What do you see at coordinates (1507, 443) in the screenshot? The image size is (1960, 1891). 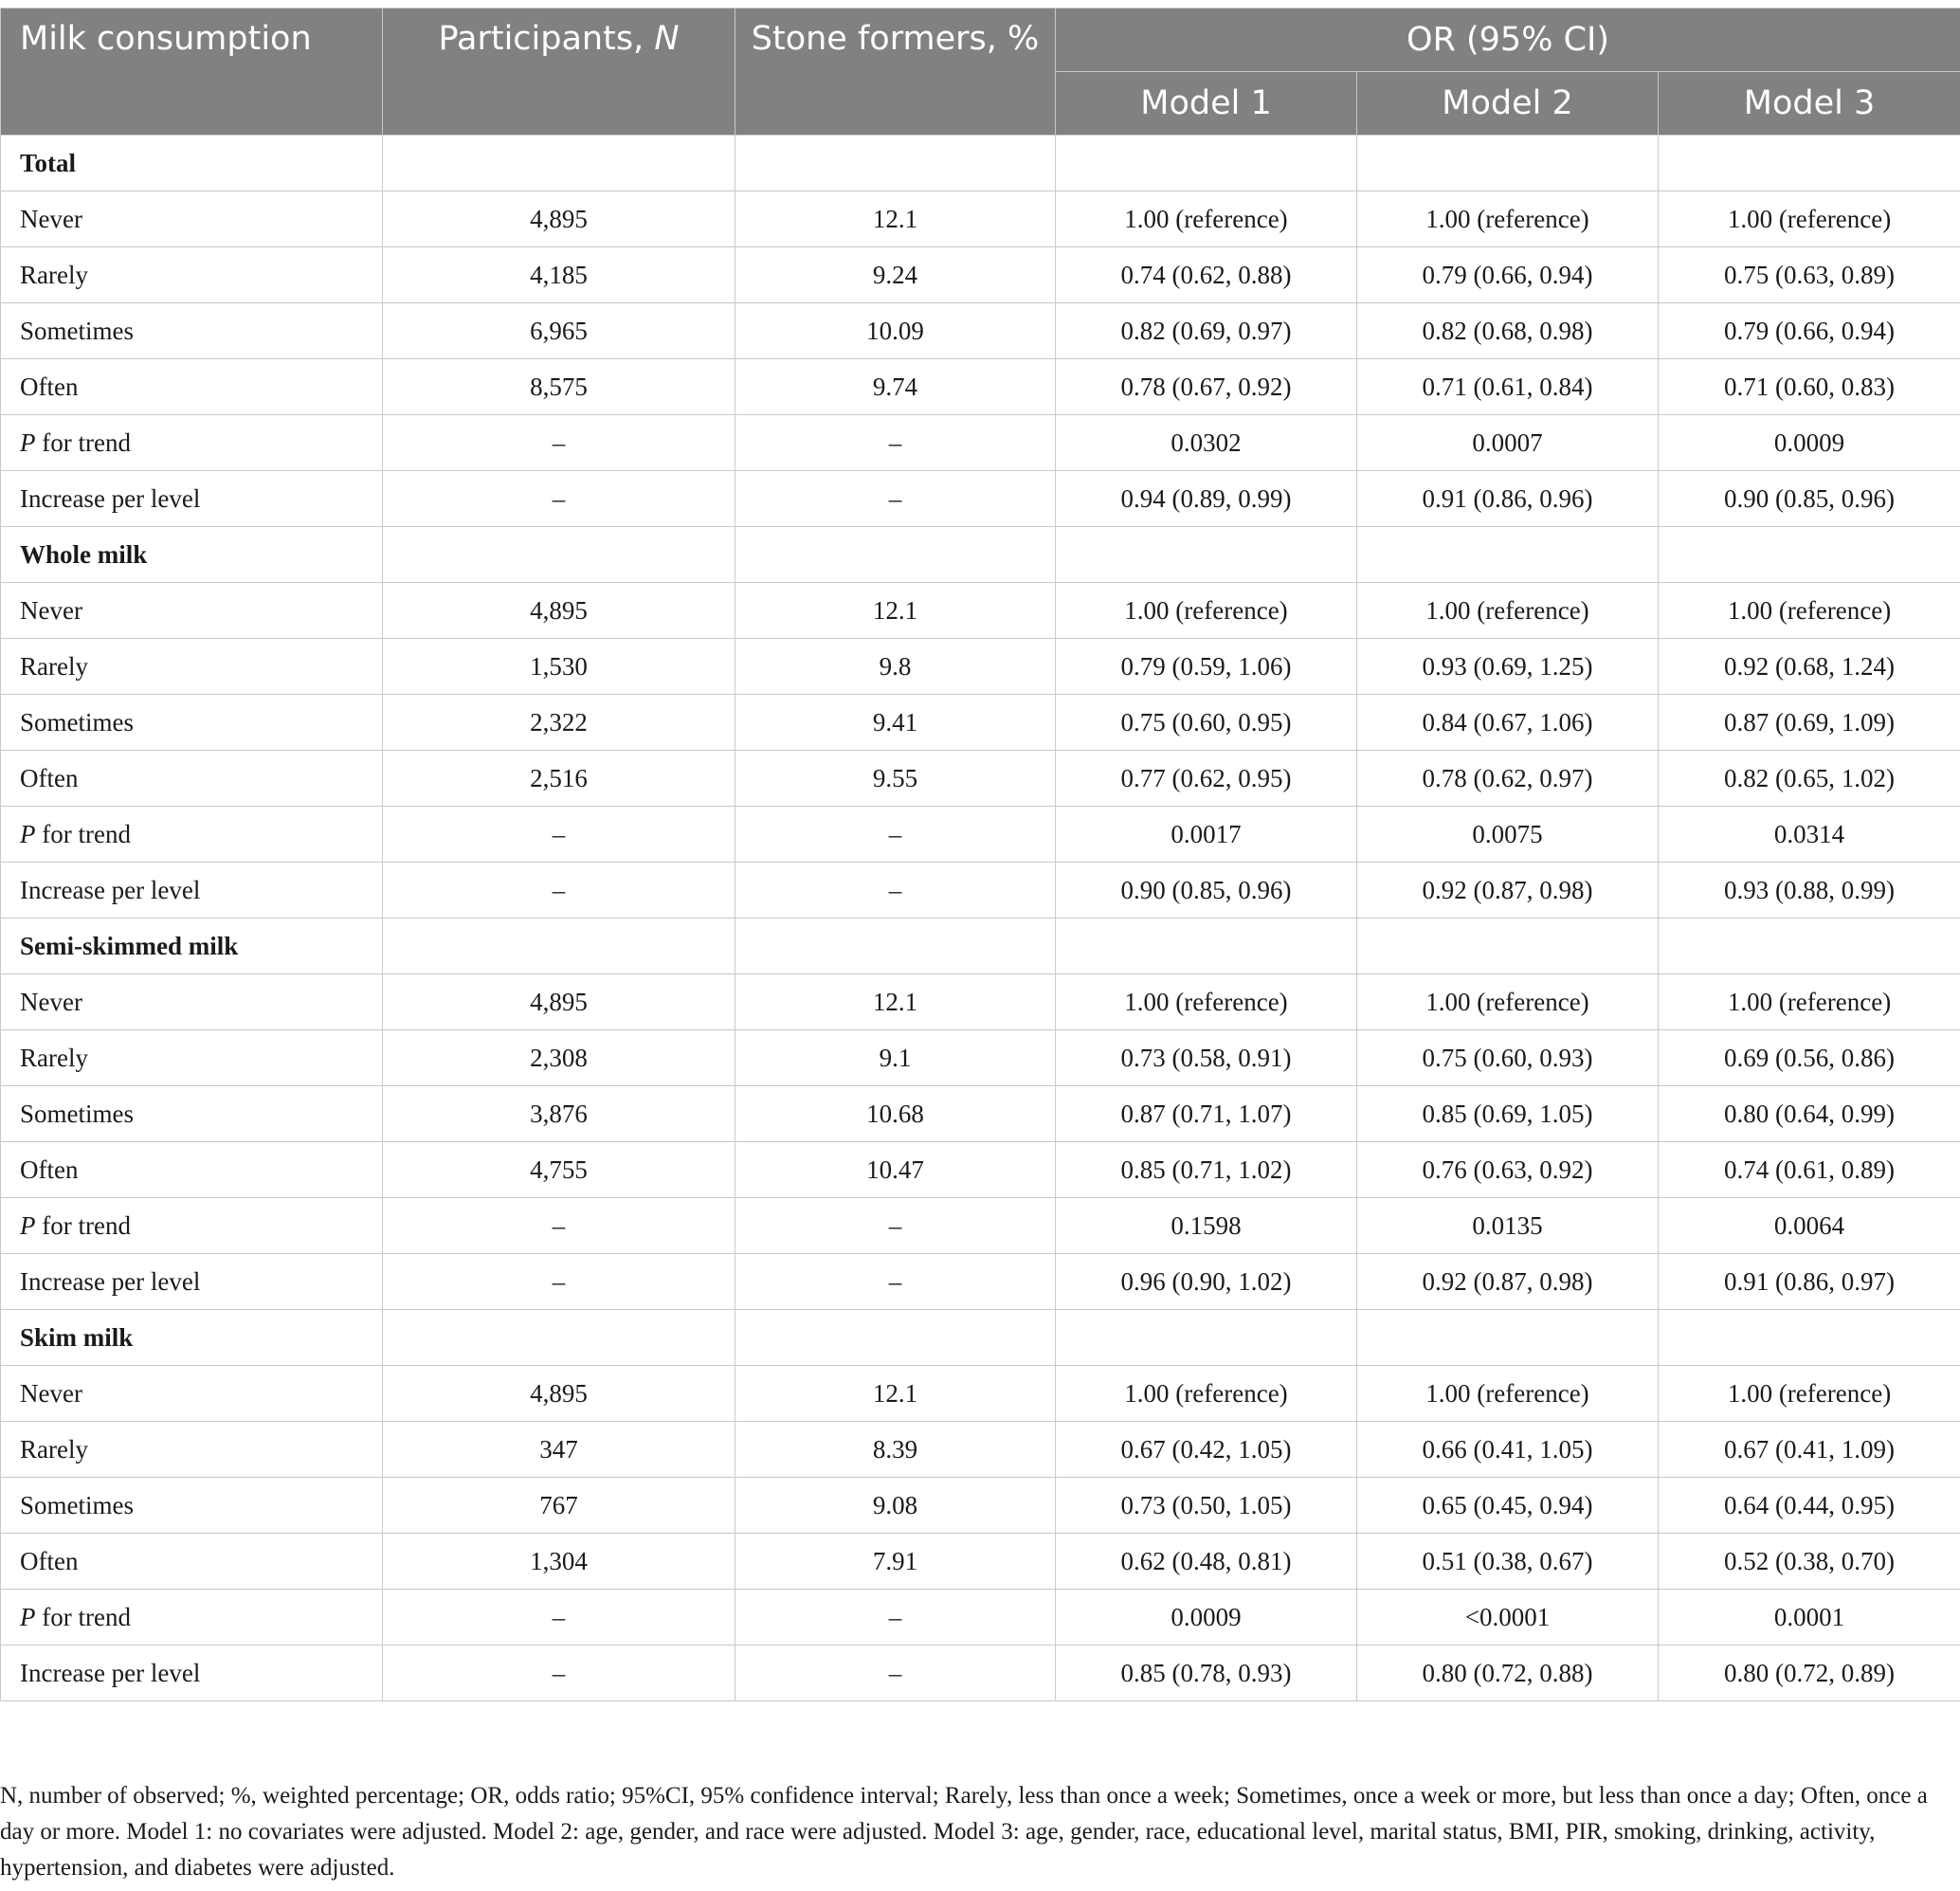 I see `model-2-cell: 0.0007` at bounding box center [1507, 443].